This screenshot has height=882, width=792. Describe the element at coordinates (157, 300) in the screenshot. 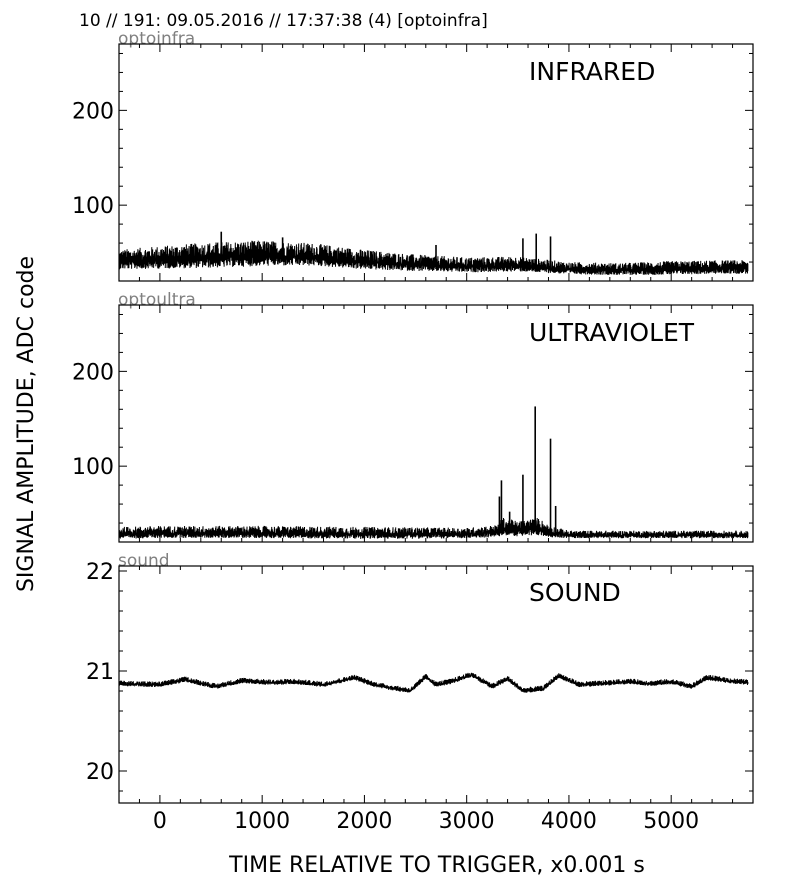

I see `channel-label-ultraviolet: optoultra` at that location.